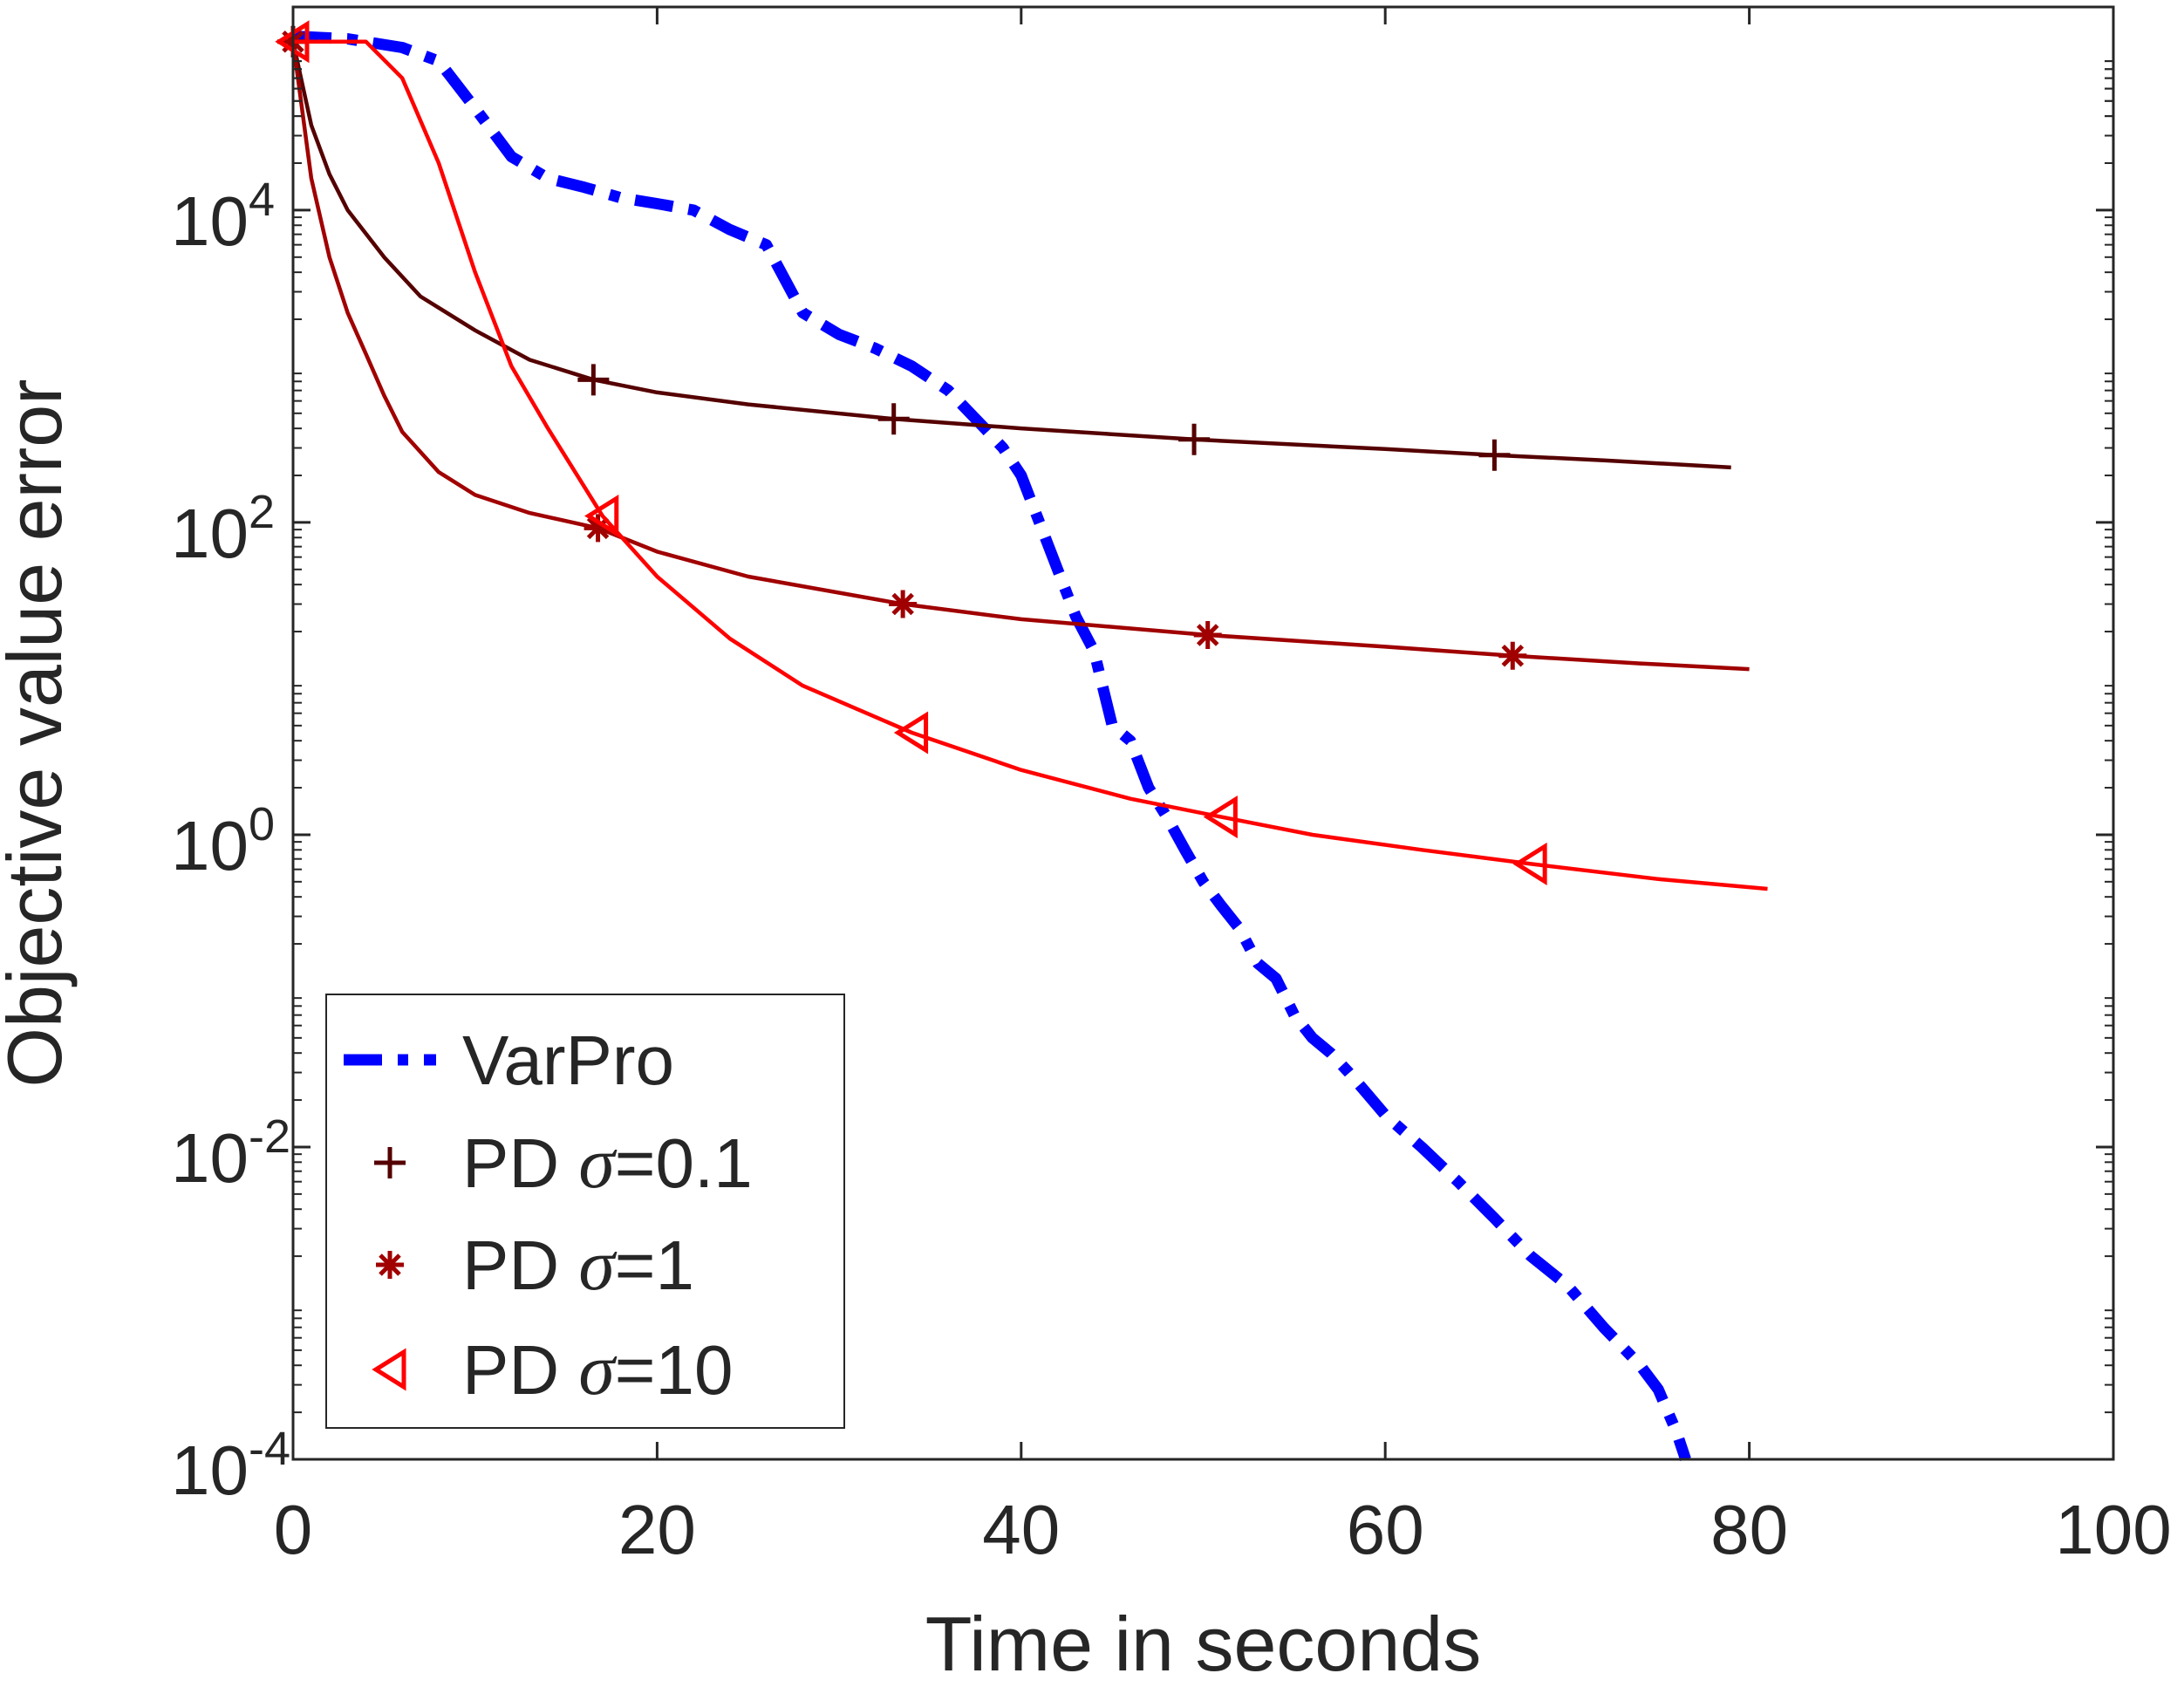 The height and width of the screenshot is (1687, 2184). I want to click on legend-item-1: PD σ=0.1, so click(563, 1163).